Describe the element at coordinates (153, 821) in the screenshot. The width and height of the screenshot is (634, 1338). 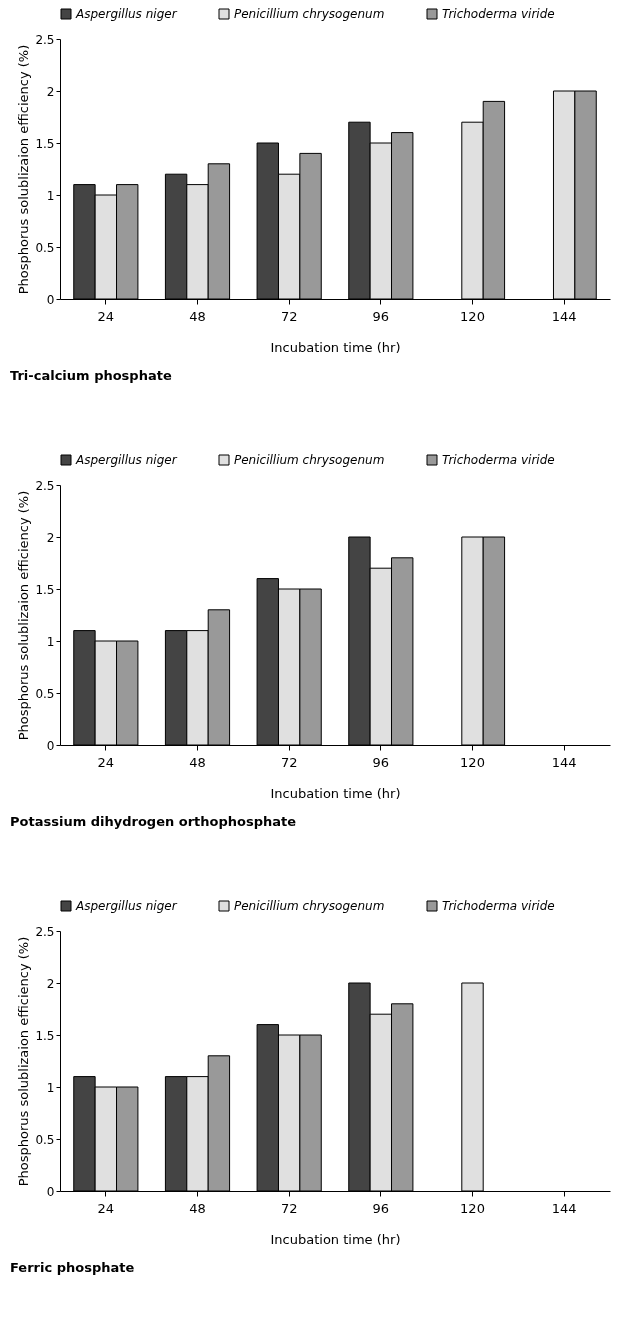
I see `text: Potassium dihydrogen orthophosphate` at that location.